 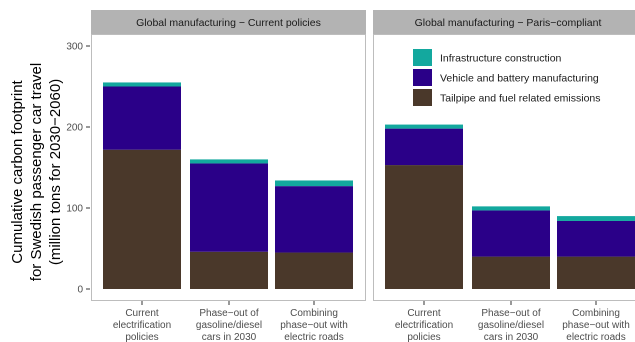 What do you see at coordinates (520, 99) in the screenshot?
I see `legend-label: Tailpipe and fuel related emissions` at bounding box center [520, 99].